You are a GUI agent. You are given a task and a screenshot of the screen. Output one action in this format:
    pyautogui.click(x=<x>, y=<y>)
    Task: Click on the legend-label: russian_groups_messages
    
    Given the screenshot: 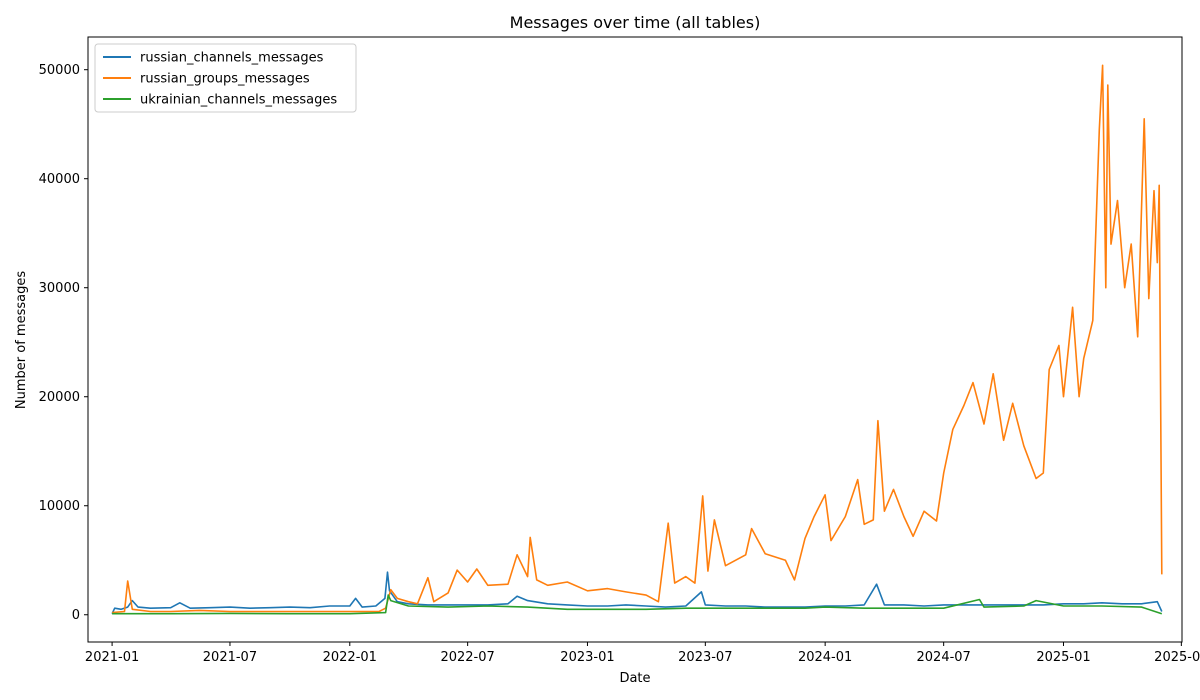 What is the action you would take?
    pyautogui.click(x=225, y=79)
    